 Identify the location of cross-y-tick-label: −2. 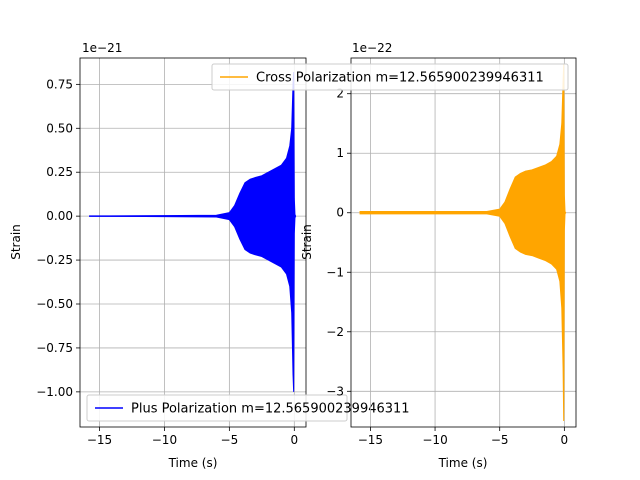
(335, 332).